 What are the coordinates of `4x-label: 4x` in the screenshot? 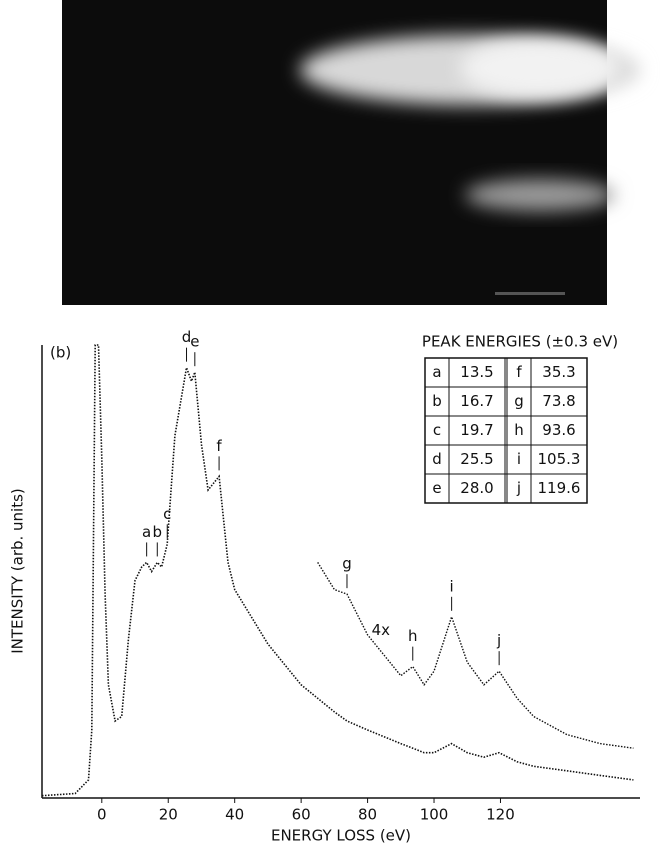 It's located at (381, 630).